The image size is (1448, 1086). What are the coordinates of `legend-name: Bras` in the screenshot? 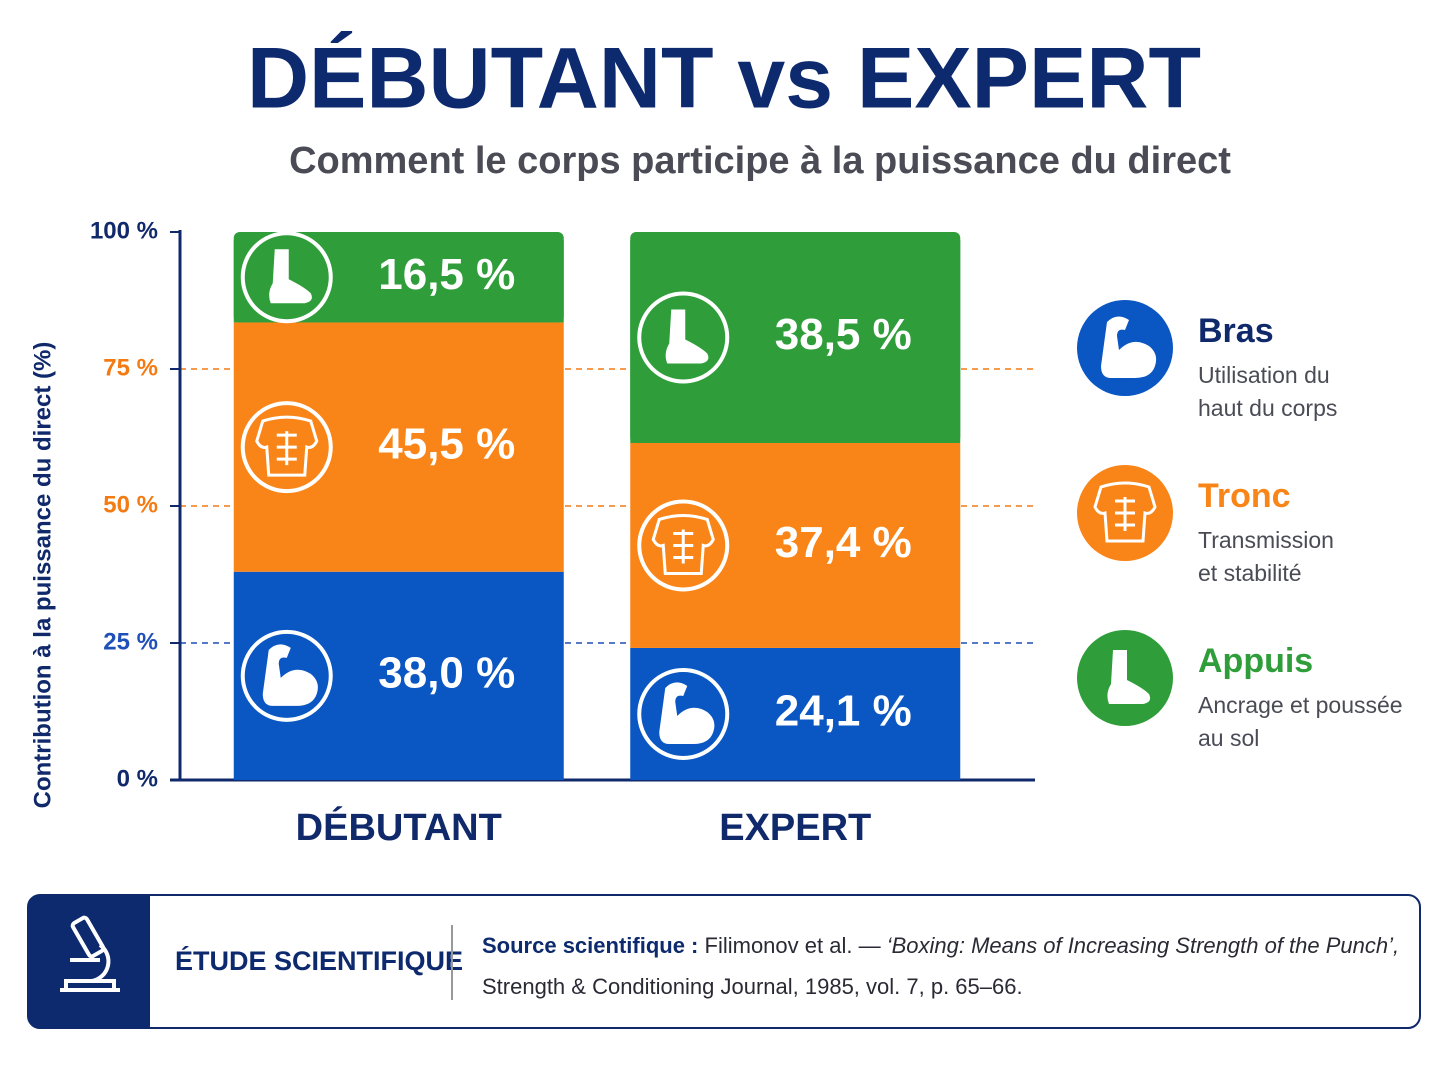 It's located at (1236, 331).